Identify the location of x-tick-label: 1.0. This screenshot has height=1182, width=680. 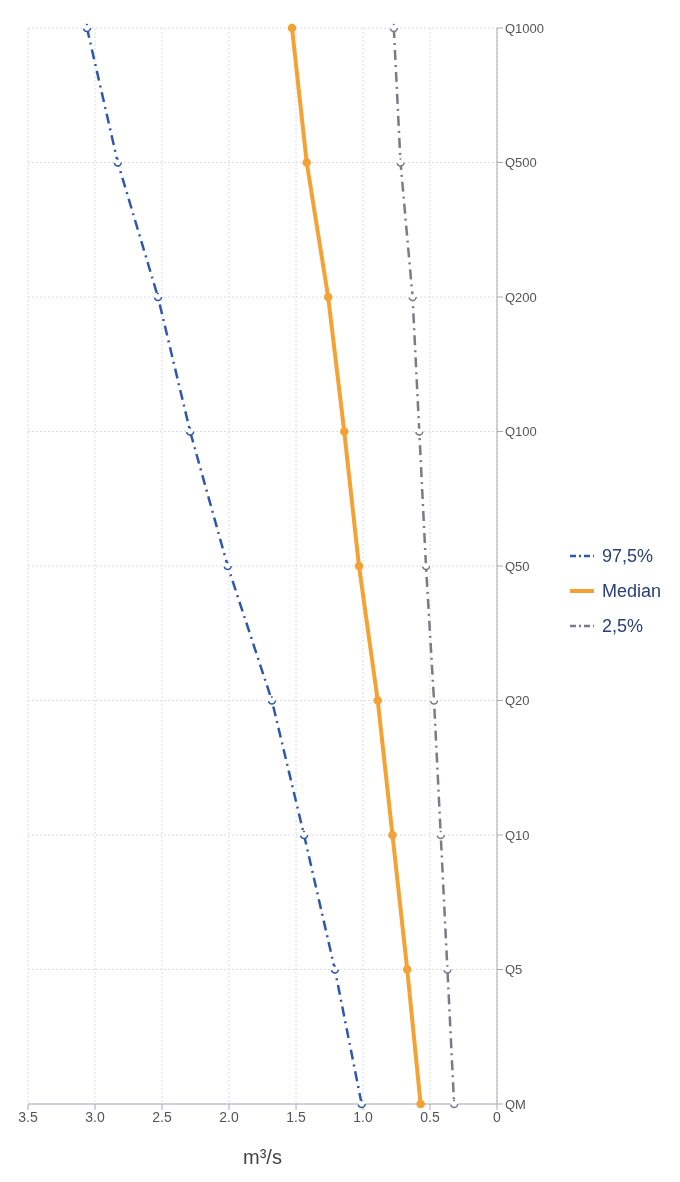
(363, 1116).